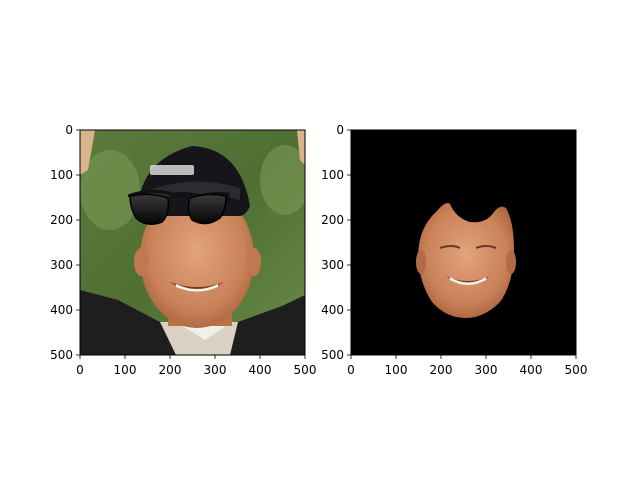 This screenshot has height=480, width=640. Describe the element at coordinates (332, 355) in the screenshot. I see `right-ytick-label: 500` at that location.